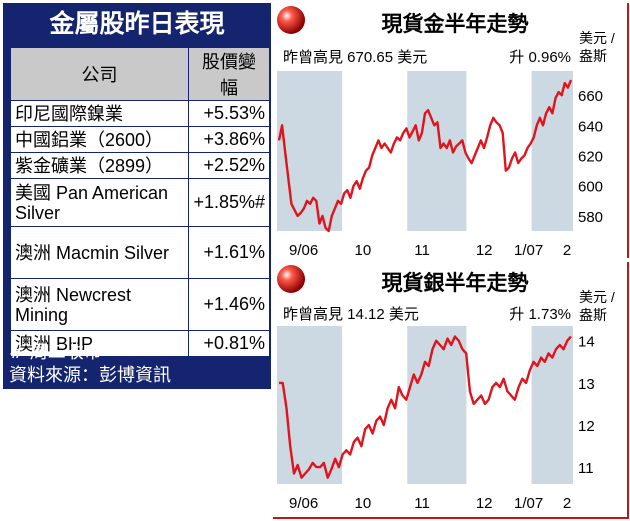 Image resolution: width=630 pixels, height=521 pixels. What do you see at coordinates (590, 187) in the screenshot?
I see `y-tick-label: 600` at bounding box center [590, 187].